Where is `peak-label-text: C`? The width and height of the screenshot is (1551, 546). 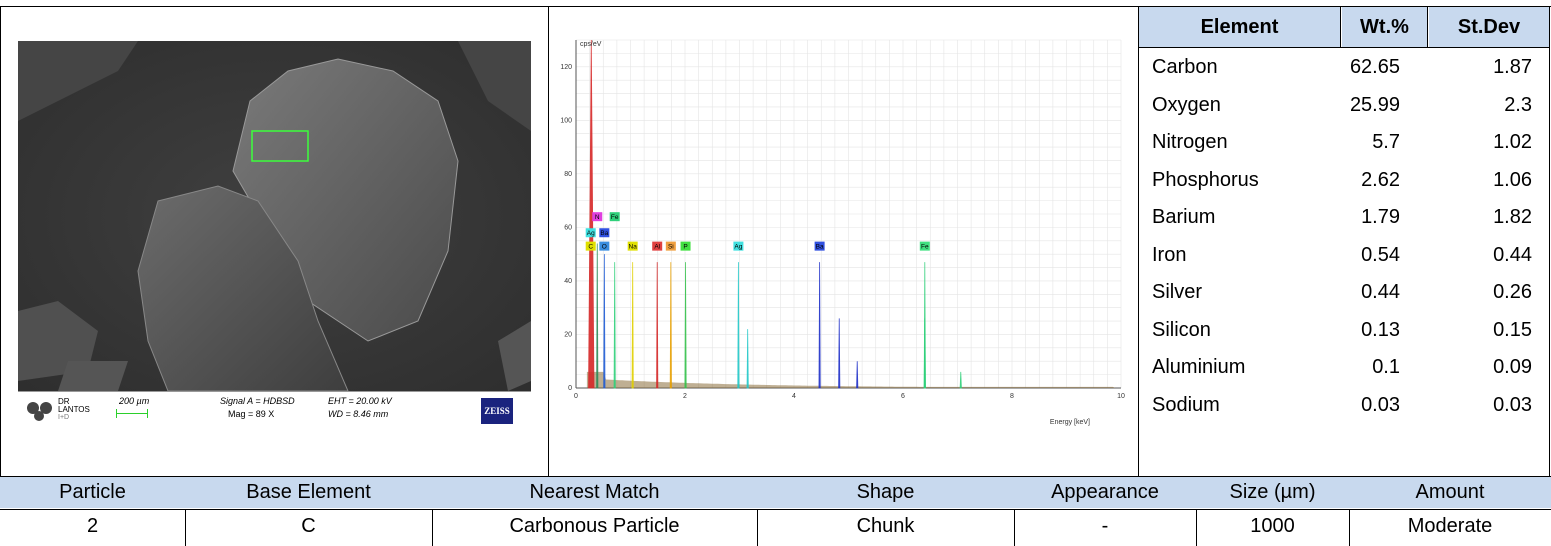 peak-label-text: C is located at coordinates (590, 247).